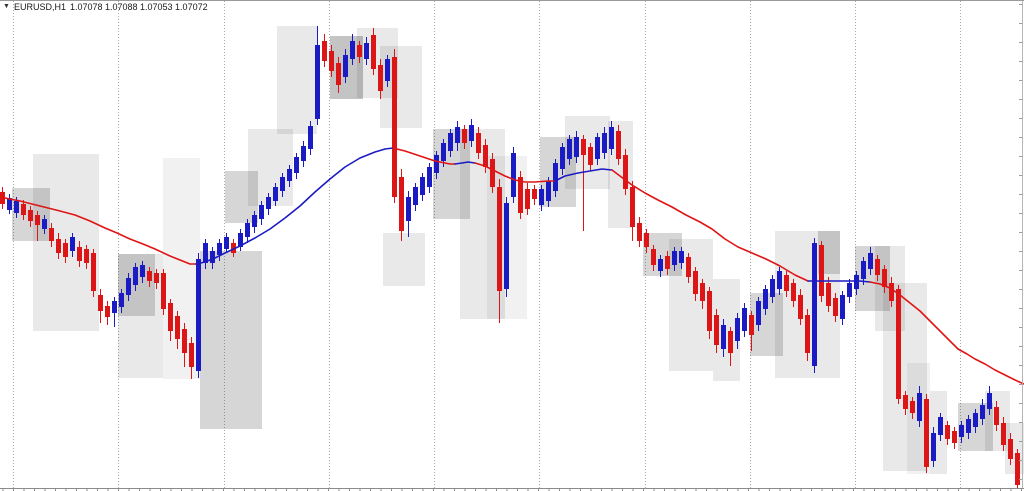 The width and height of the screenshot is (1024, 491). I want to click on ohlc-readout: 1.07078 1.07088 1.07053 1.07072, so click(138, 7).